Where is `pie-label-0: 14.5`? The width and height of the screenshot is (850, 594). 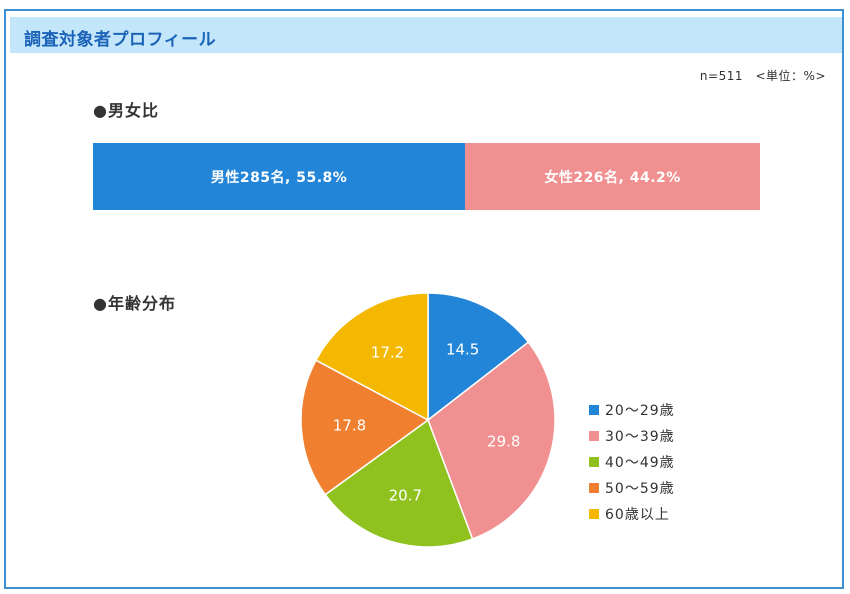 pie-label-0: 14.5 is located at coordinates (462, 349).